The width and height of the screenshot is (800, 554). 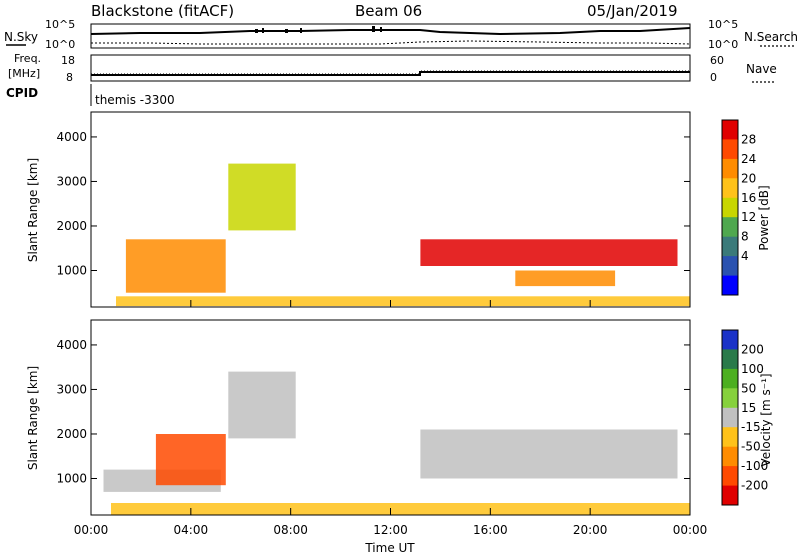 I want to click on nave-label: Nave, so click(x=761, y=69).